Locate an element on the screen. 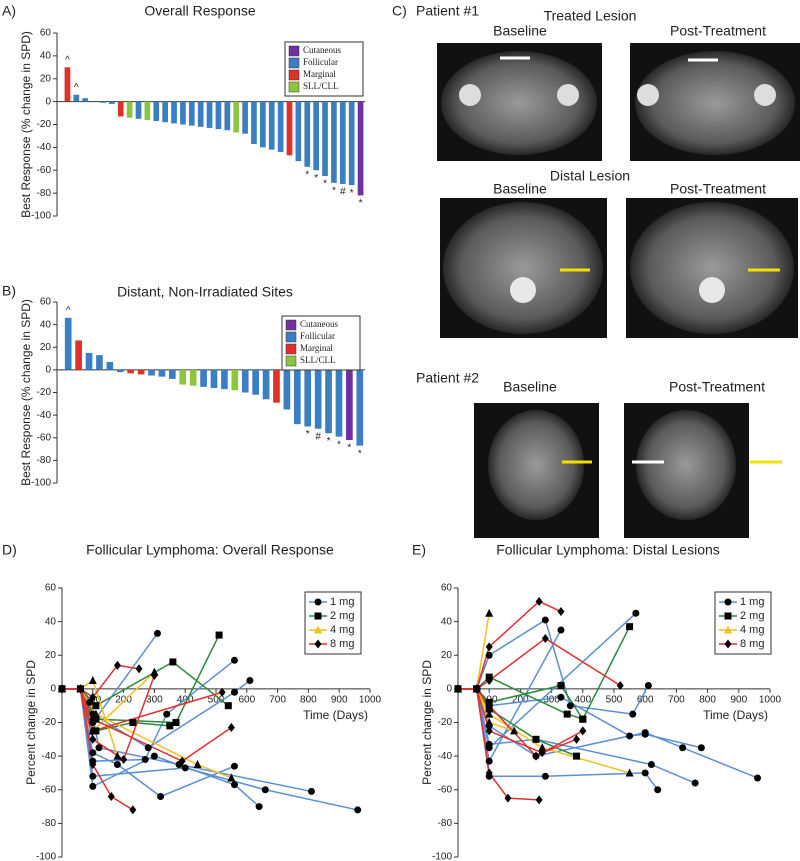 Image resolution: width=800 pixels, height=861 pixels. x-tick-label: 200 is located at coordinates (520, 700).